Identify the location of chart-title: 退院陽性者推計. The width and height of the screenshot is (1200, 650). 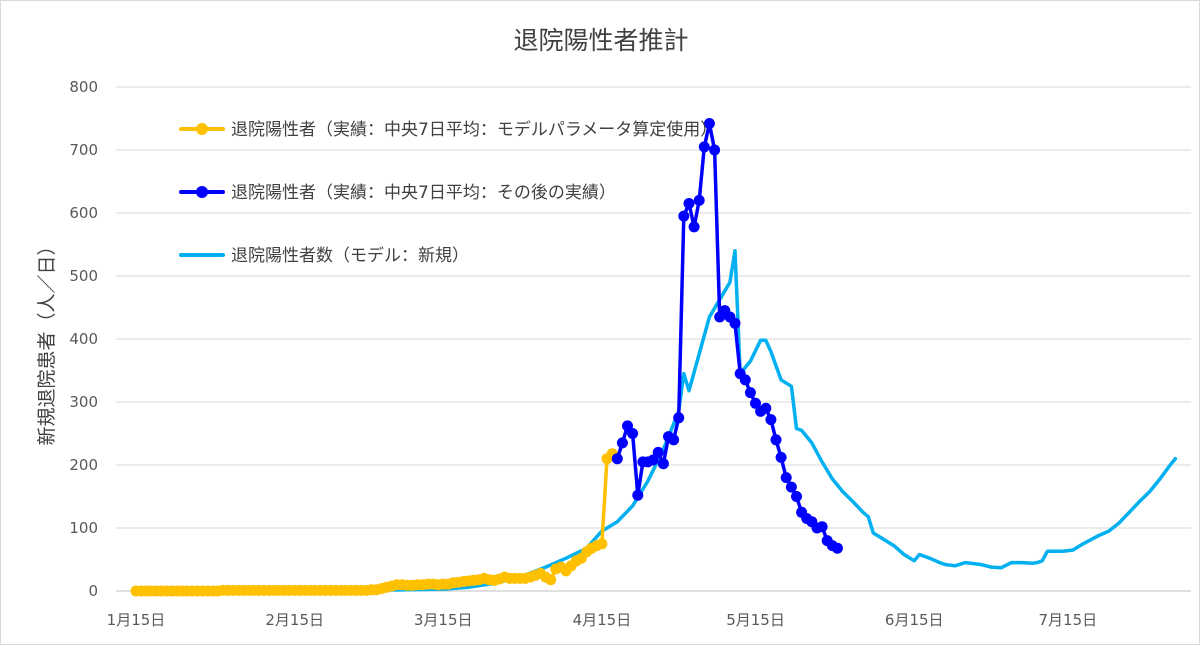
(600, 40).